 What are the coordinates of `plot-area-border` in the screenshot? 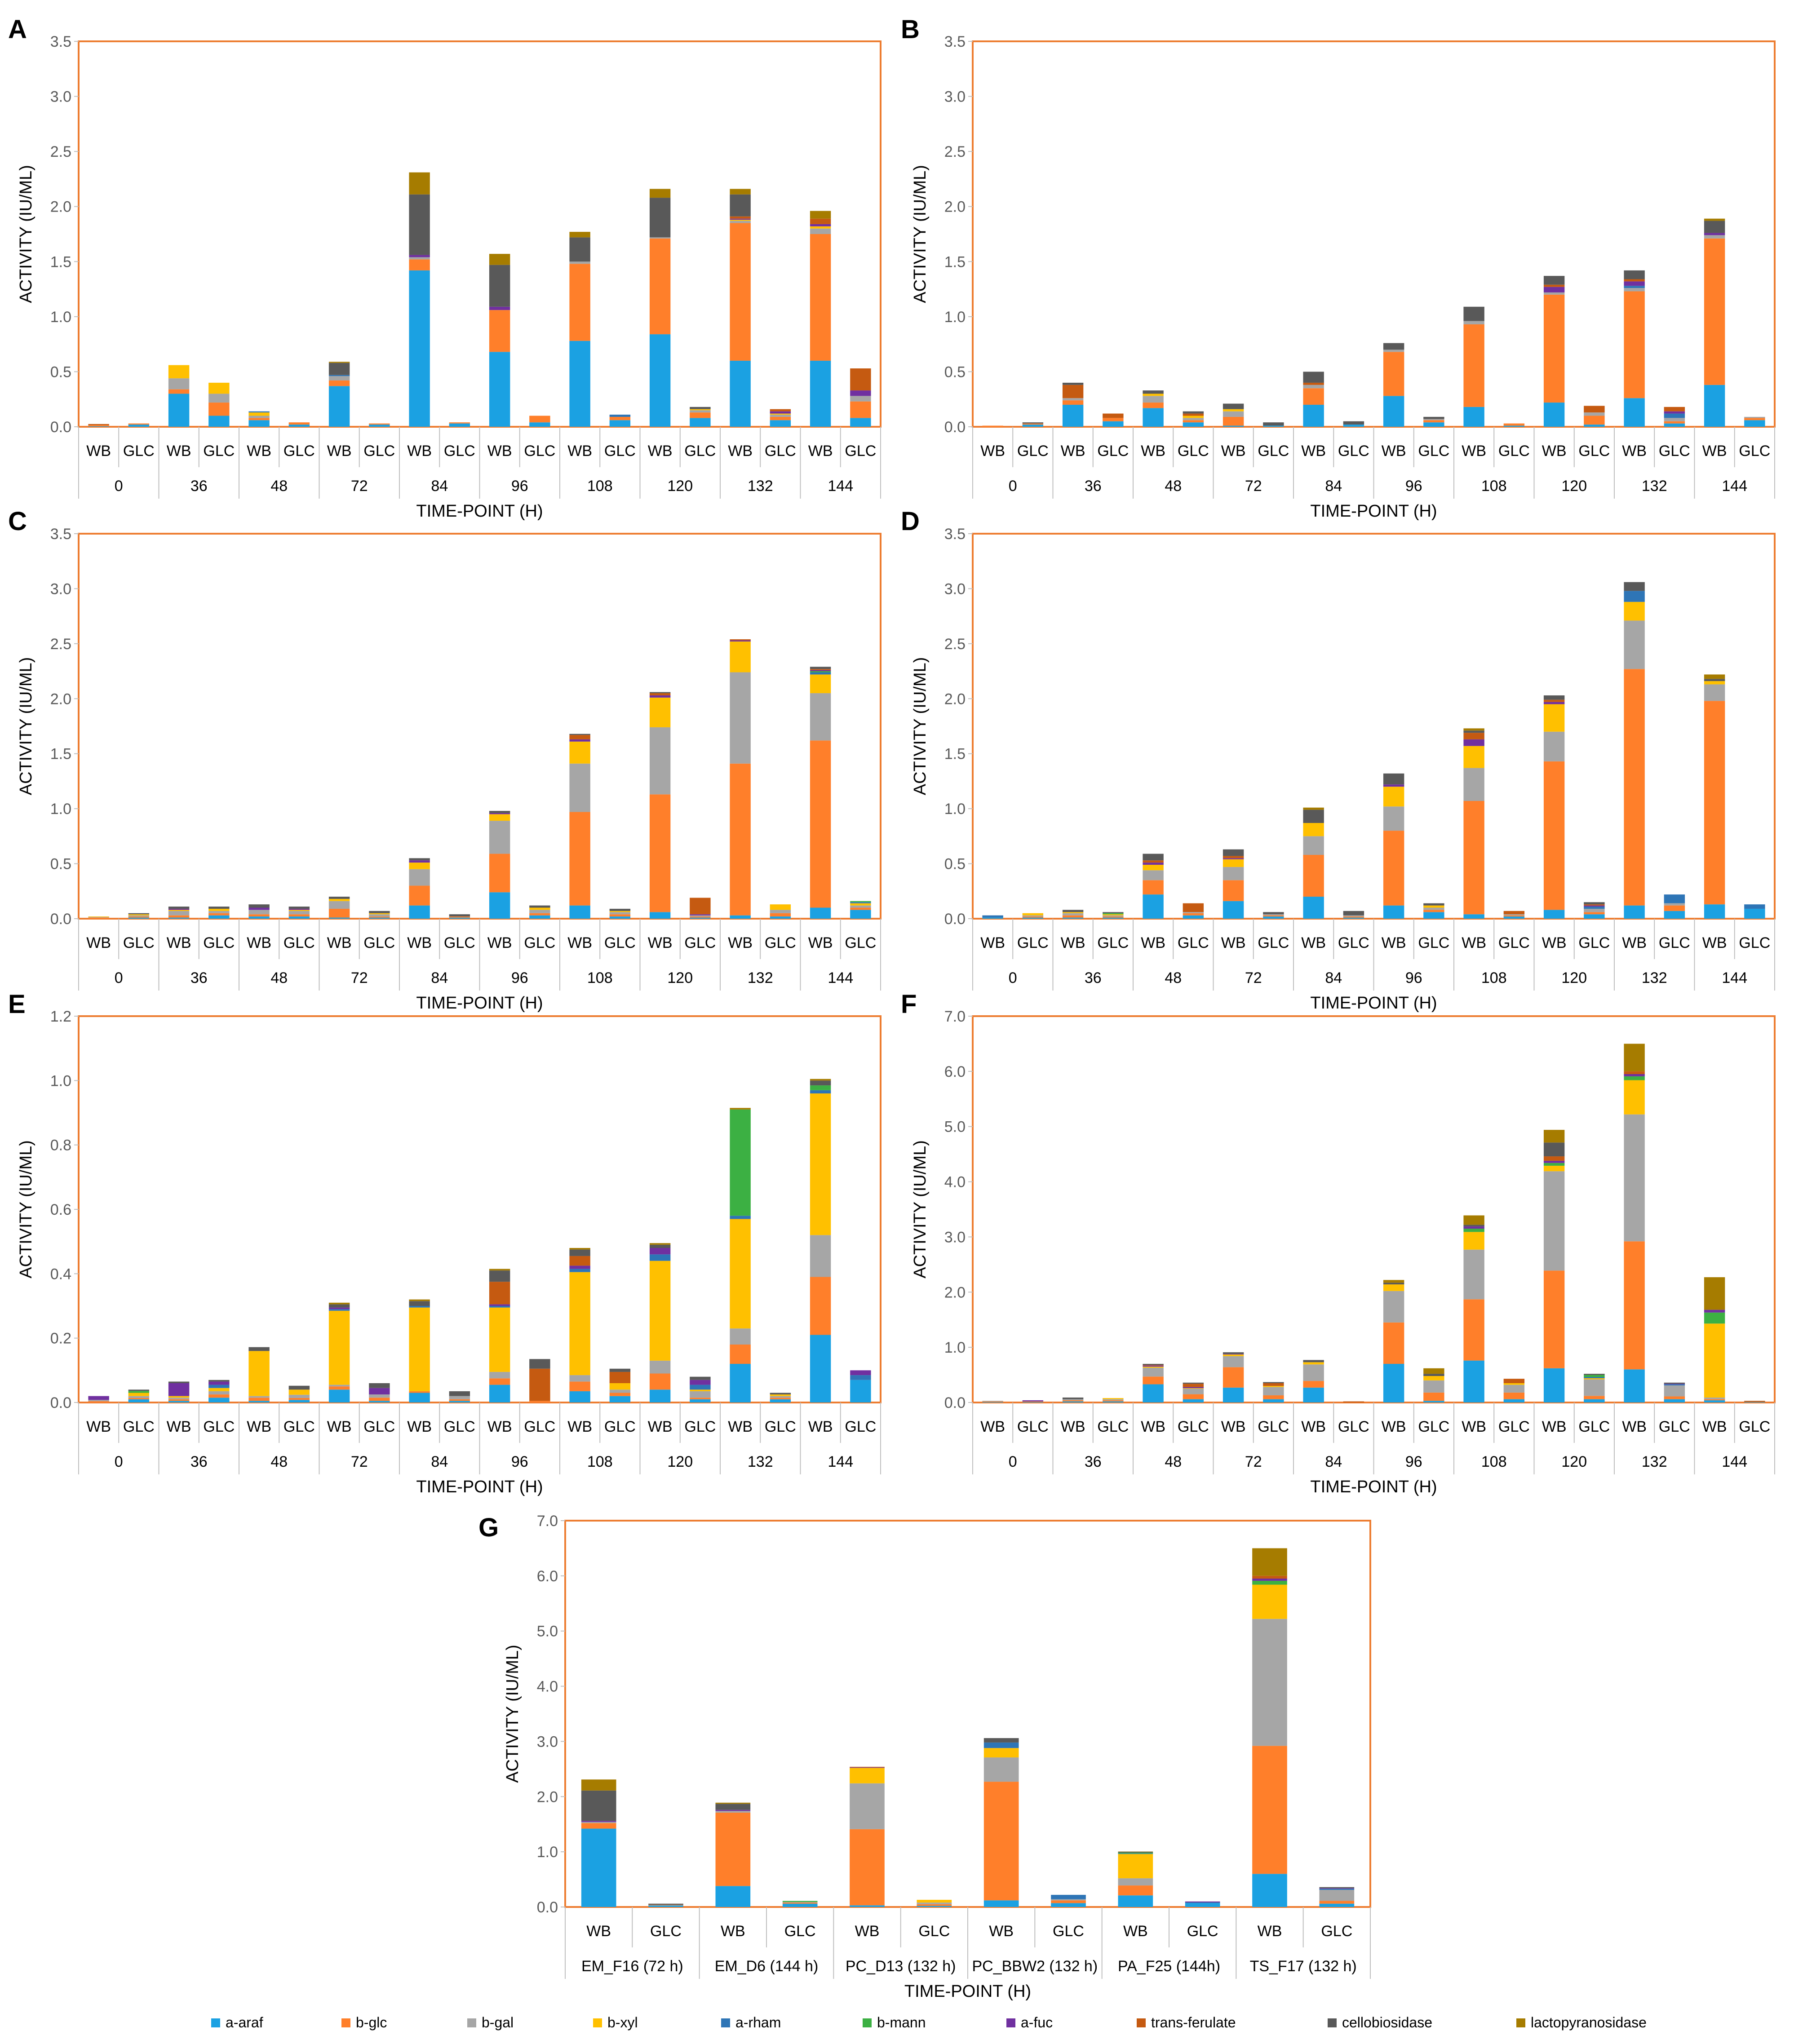 It's located at (479, 726).